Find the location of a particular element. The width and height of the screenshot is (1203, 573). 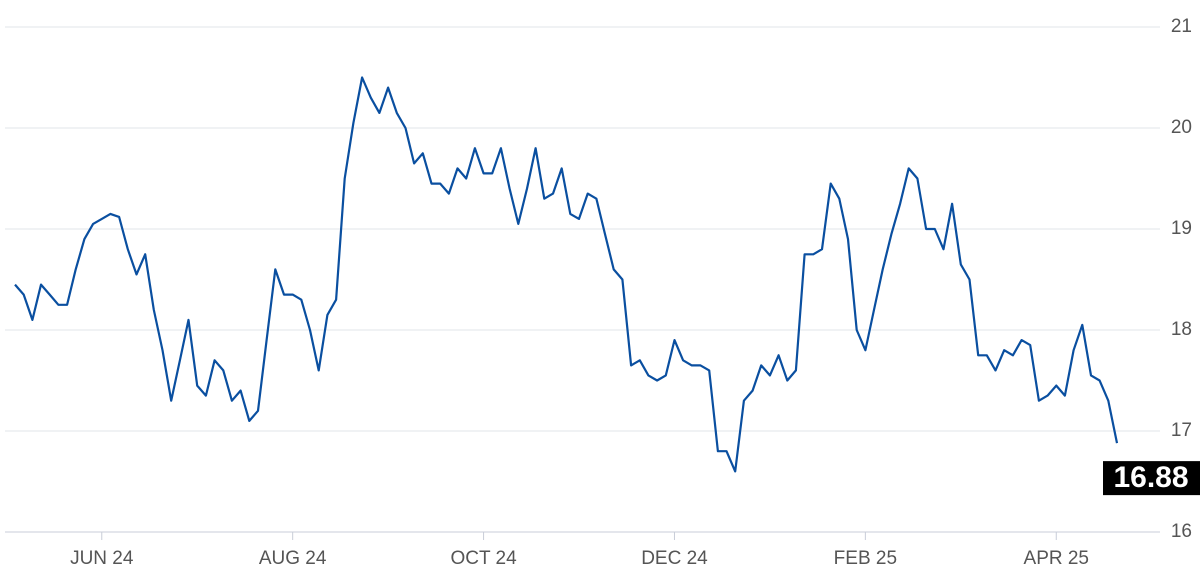

y-tick-label: 21 is located at coordinates (1181, 26).